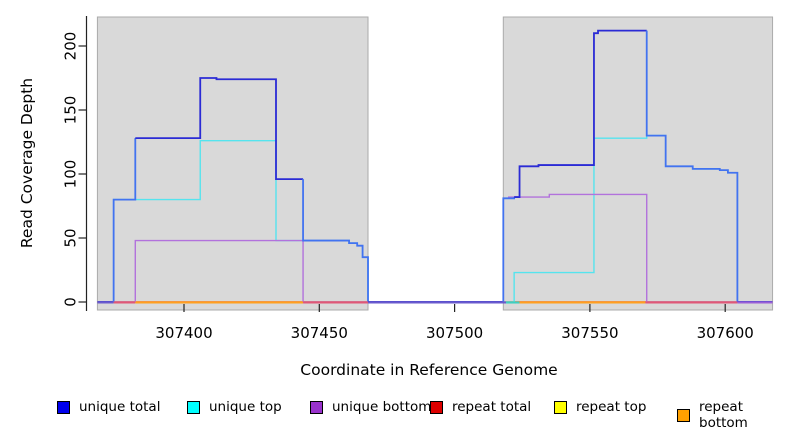 Image resolution: width=792 pixels, height=432 pixels. I want to click on y-axis-title: Read Coverage Depth, so click(27, 163).